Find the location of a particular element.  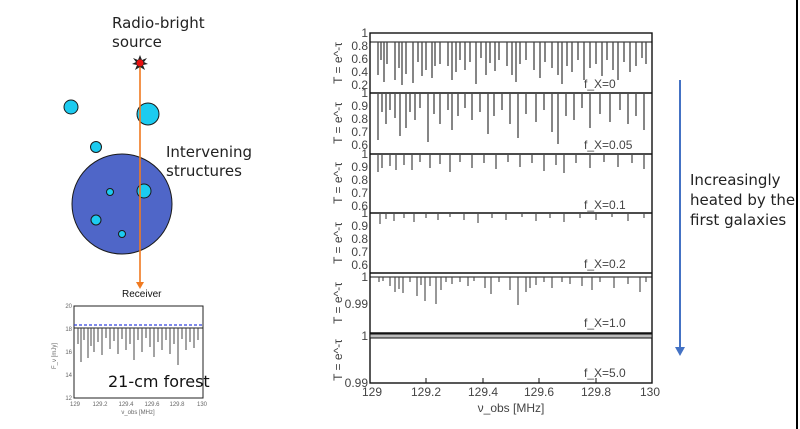

xtick: 129.2 is located at coordinates (426, 392).